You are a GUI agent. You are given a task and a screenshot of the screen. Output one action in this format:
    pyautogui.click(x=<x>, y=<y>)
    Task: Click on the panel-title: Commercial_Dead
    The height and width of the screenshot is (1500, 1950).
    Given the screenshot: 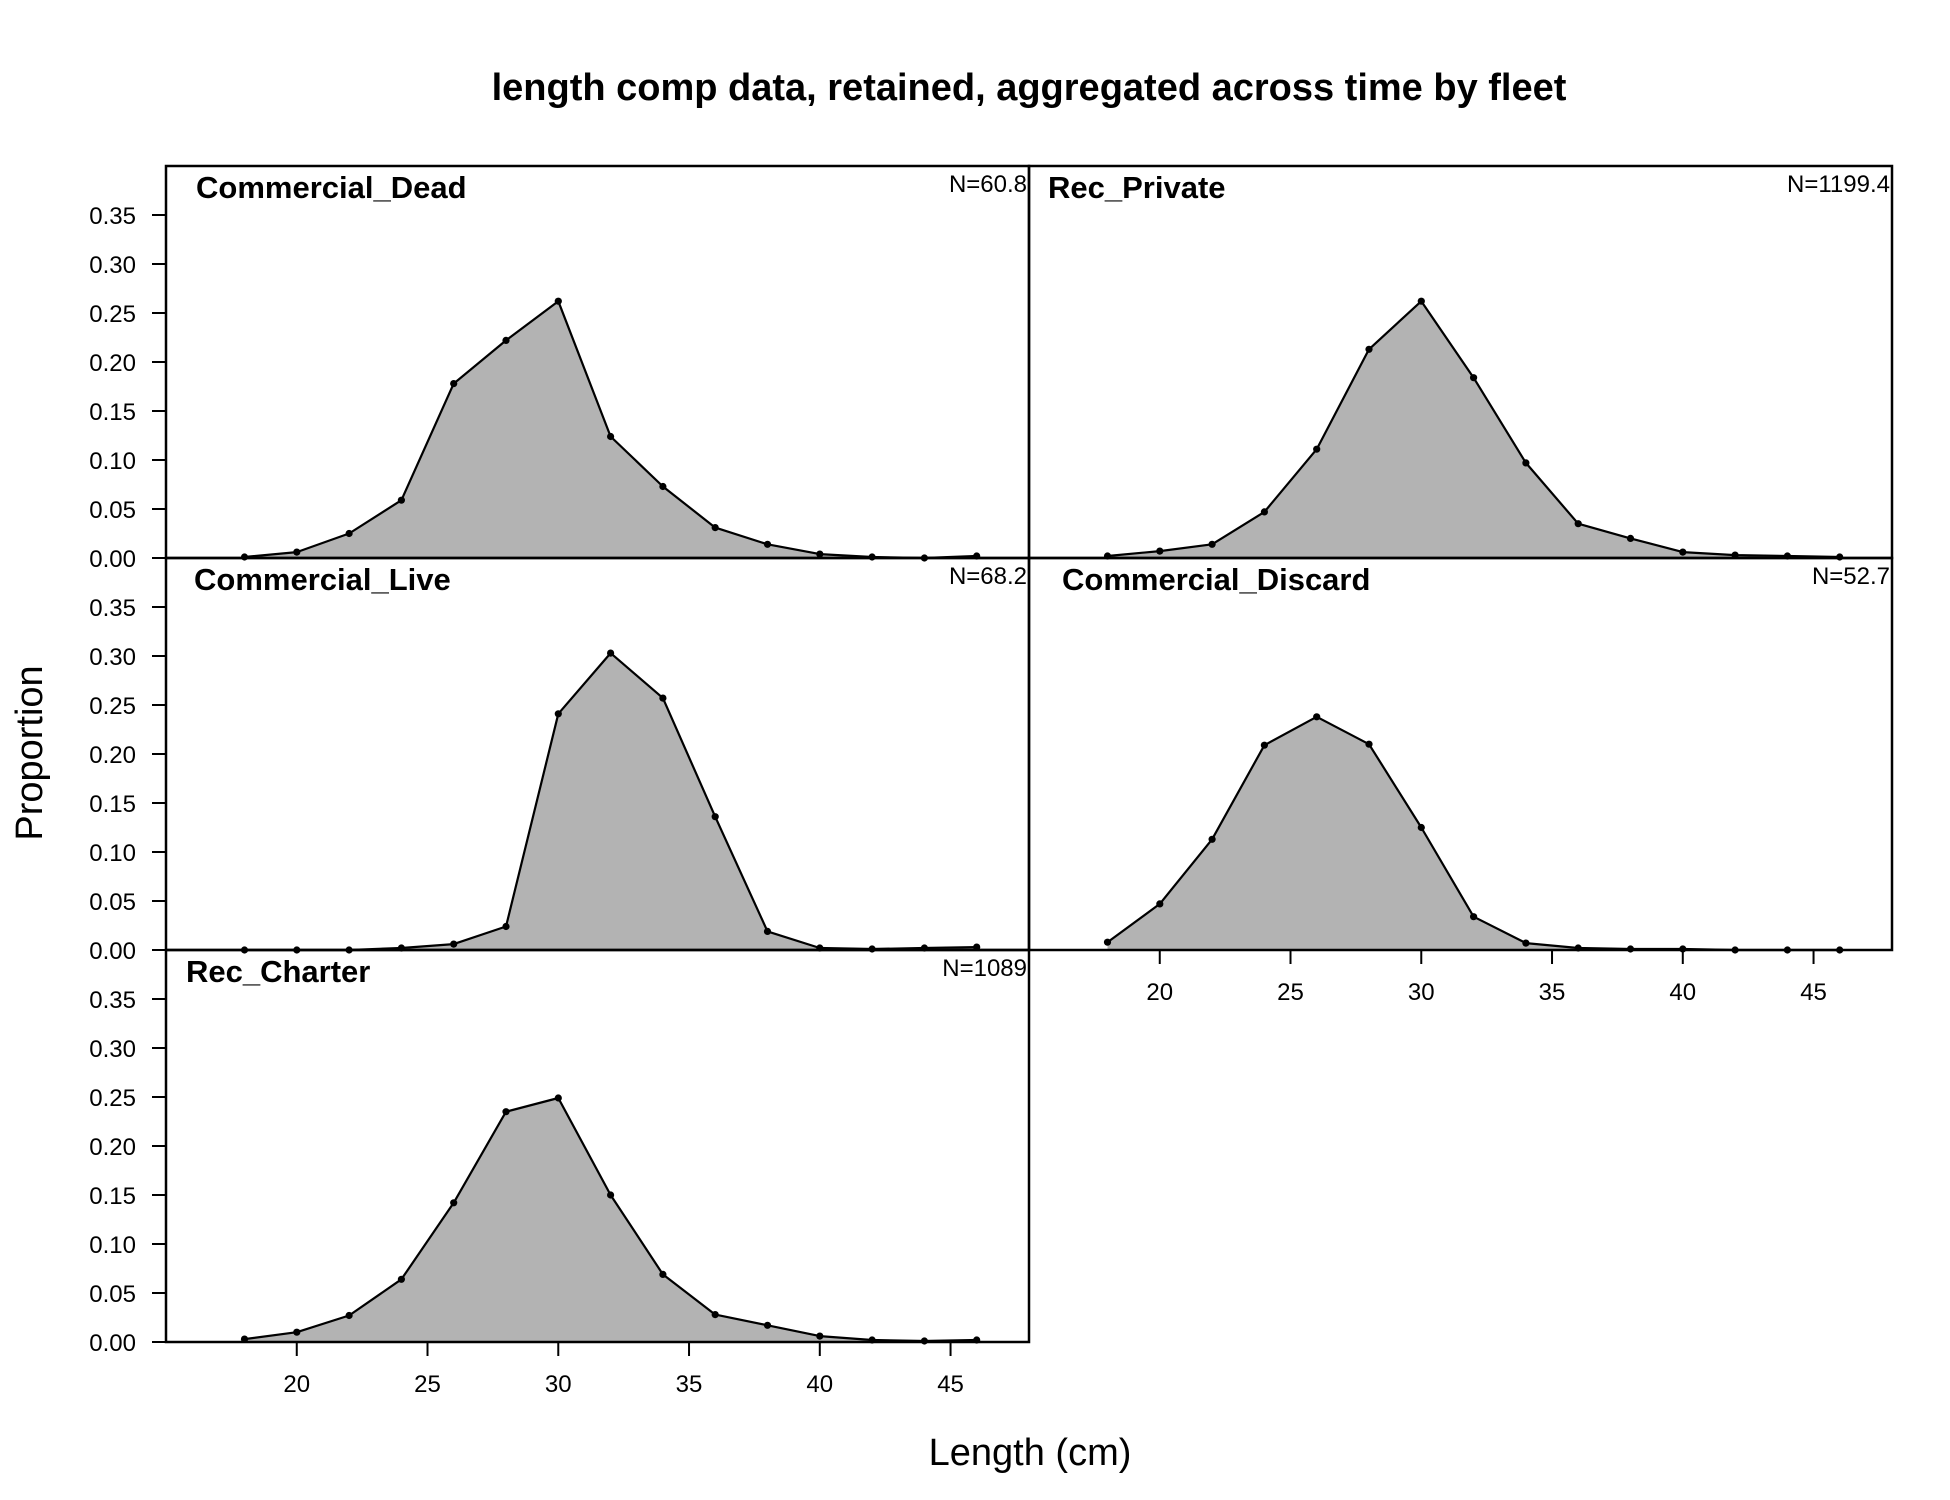 What is the action you would take?
    pyautogui.click(x=331, y=187)
    